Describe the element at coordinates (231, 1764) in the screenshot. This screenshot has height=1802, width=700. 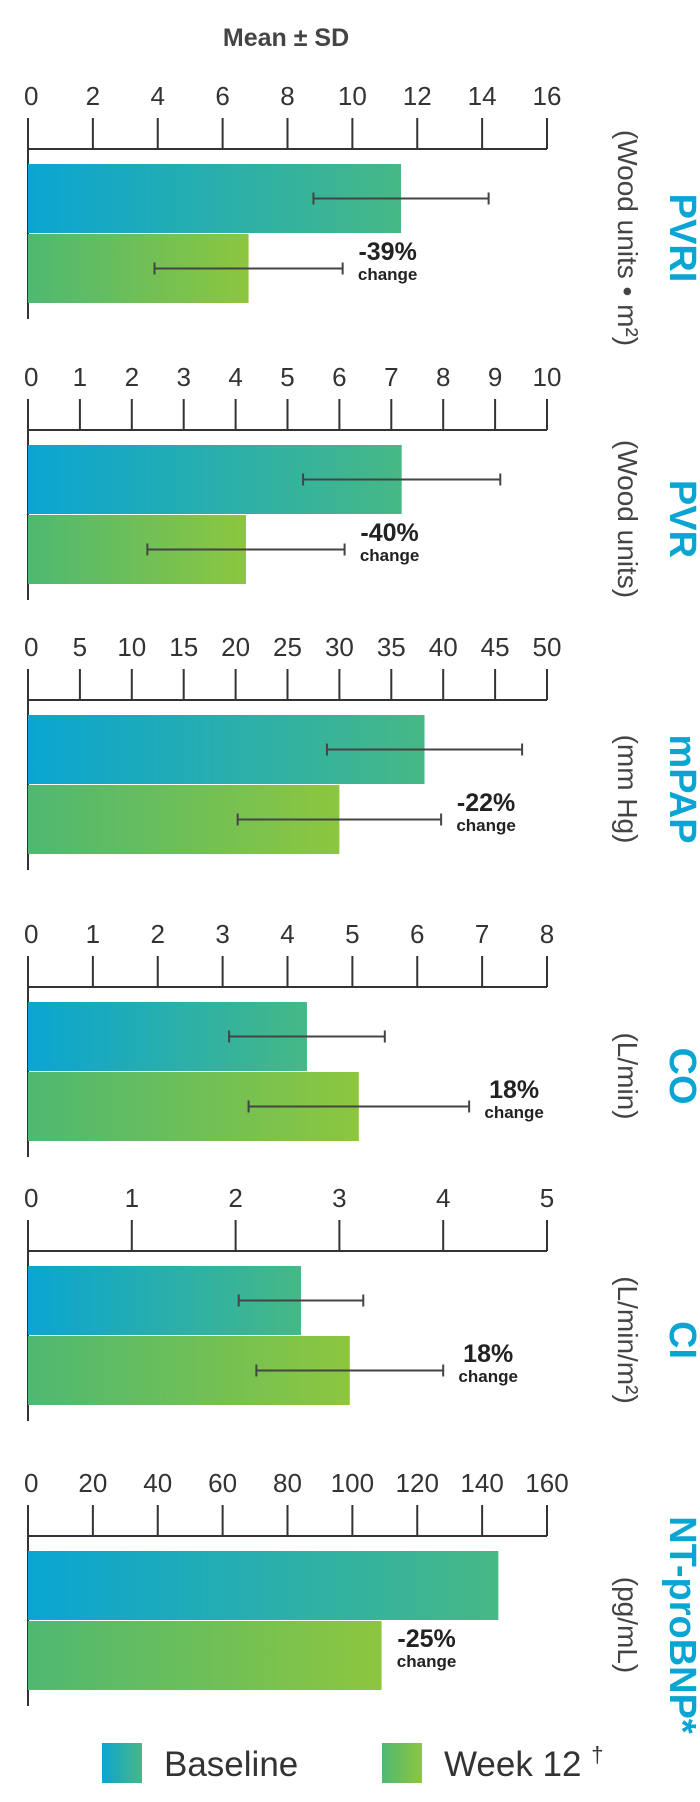
I see `legend-label-baseline: Baseline` at that location.